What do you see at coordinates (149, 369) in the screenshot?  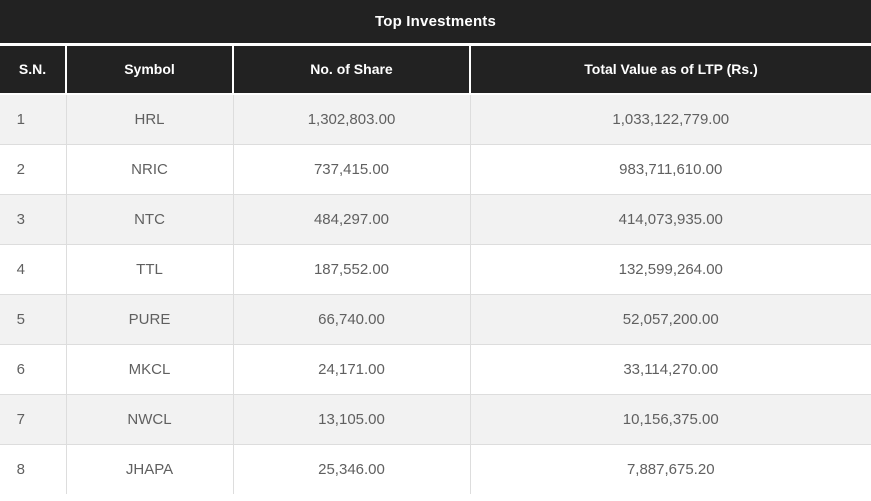 I see `symbol-cell: MKCL` at bounding box center [149, 369].